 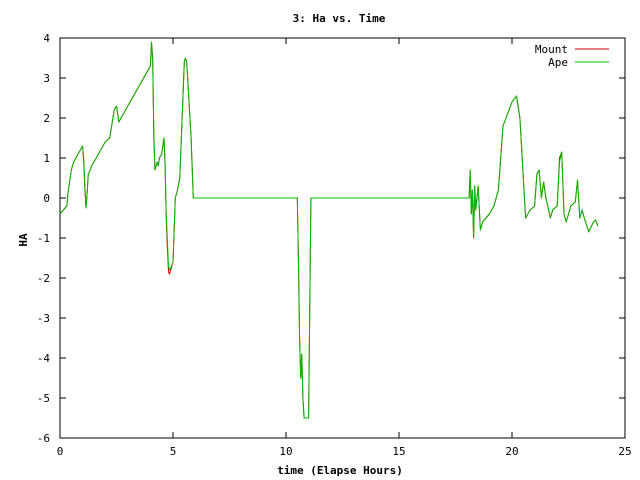 What do you see at coordinates (43, 278) in the screenshot?
I see `y-tick-label: -2` at bounding box center [43, 278].